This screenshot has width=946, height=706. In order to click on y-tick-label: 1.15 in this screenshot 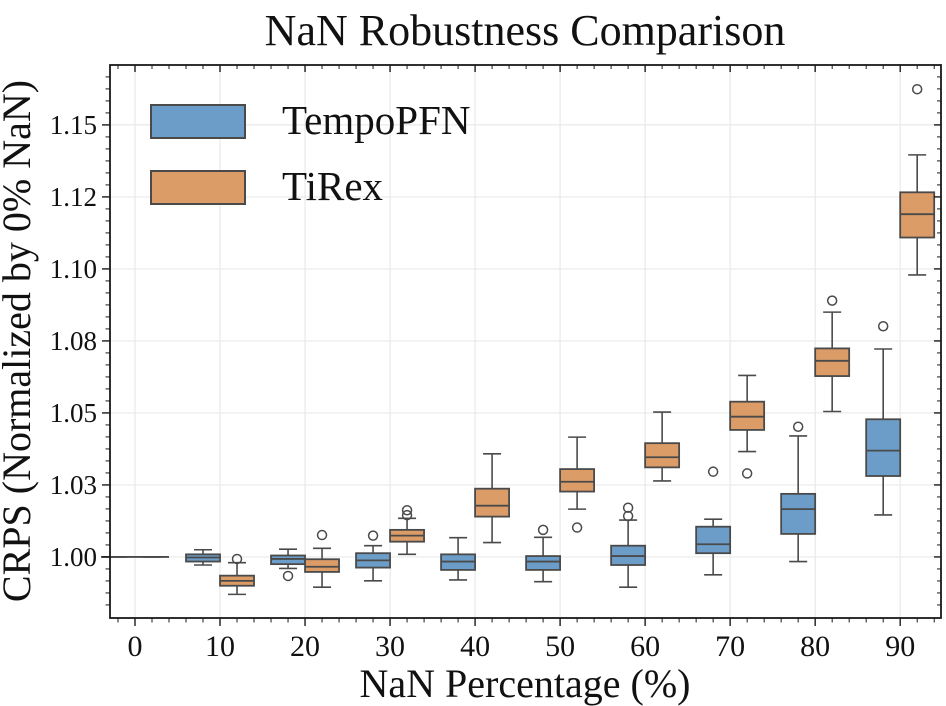, I will do `click(73, 125)`.